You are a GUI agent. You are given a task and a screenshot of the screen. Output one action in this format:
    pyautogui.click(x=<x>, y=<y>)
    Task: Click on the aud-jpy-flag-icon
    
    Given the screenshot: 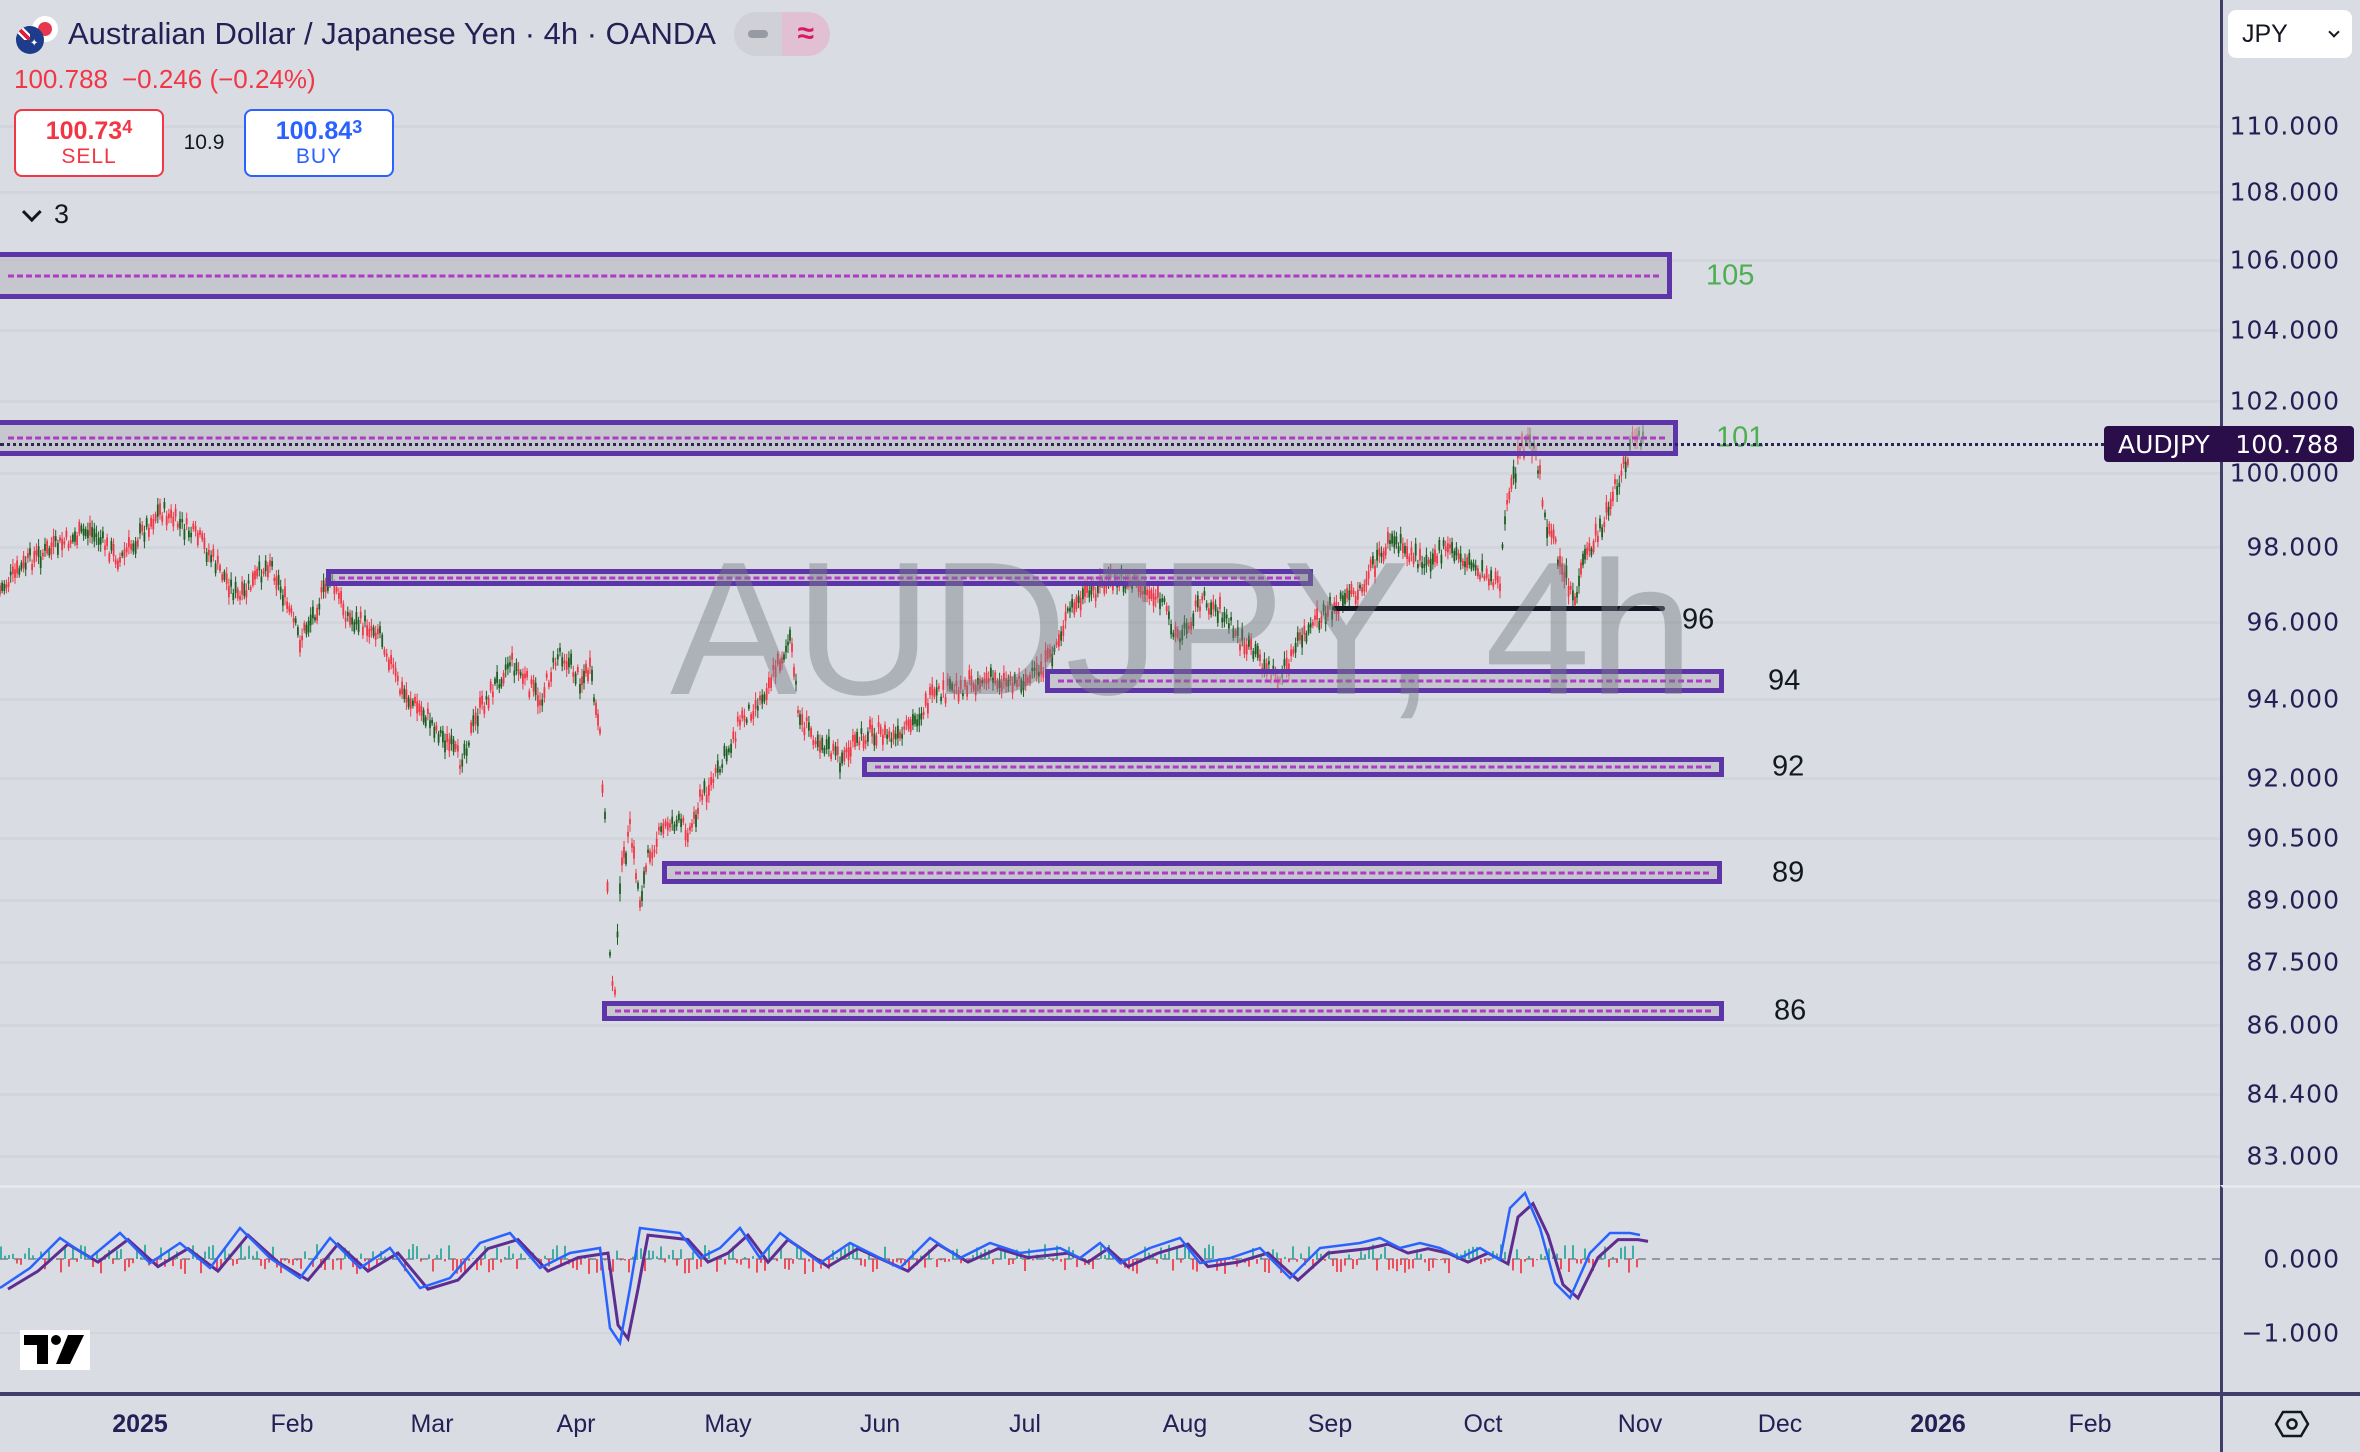 What is the action you would take?
    pyautogui.click(x=37, y=34)
    